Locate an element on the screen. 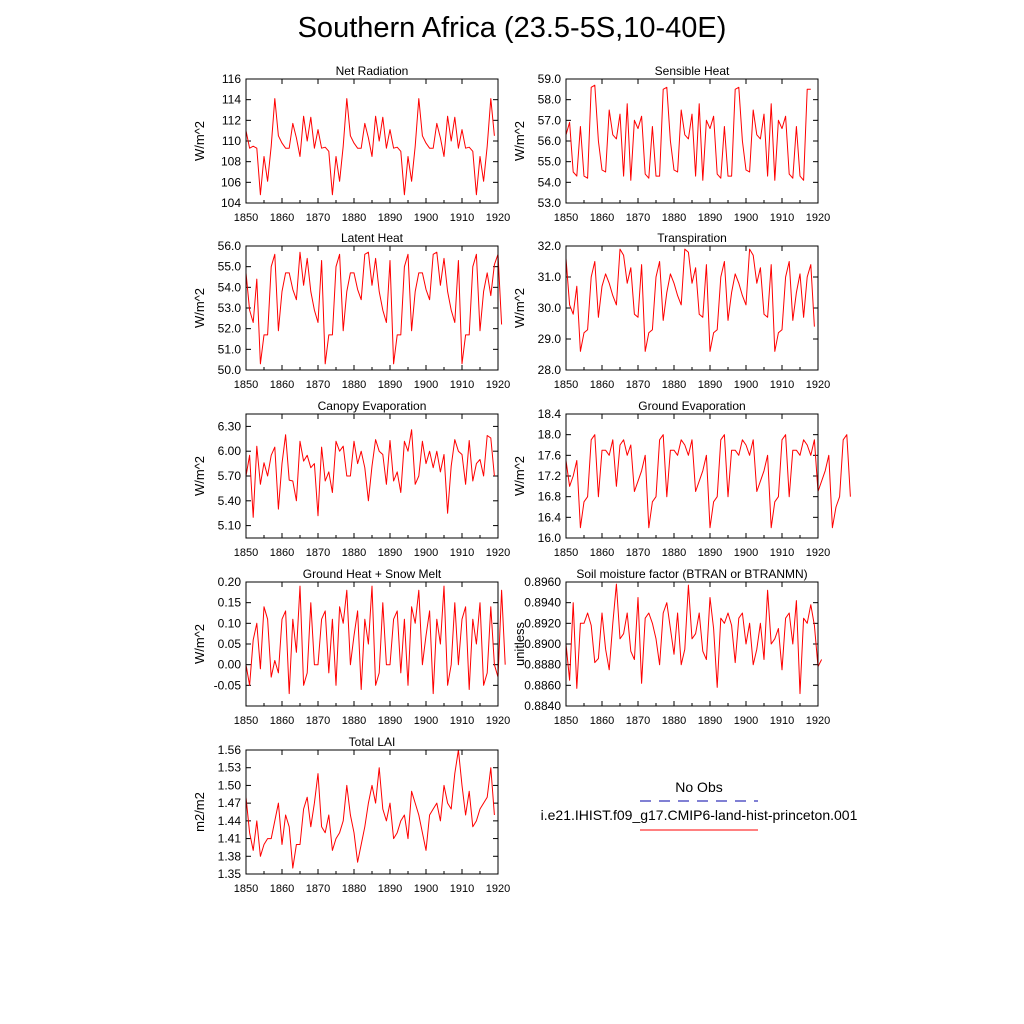 This screenshot has width=1024, height=1024. y-tick-label: 50.0 is located at coordinates (230, 370).